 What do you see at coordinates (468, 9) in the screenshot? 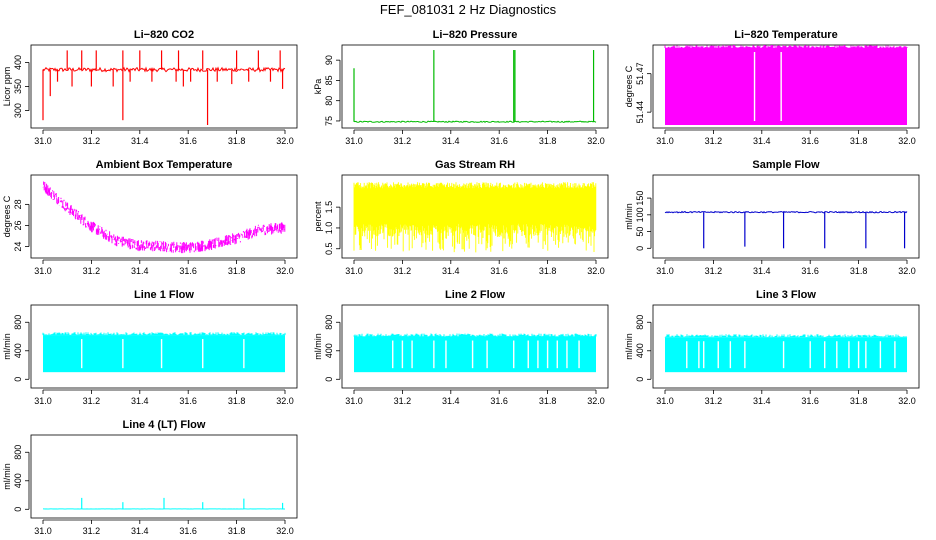
I see `figure-title: FEF_081031 2 Hz Diagnostics` at bounding box center [468, 9].